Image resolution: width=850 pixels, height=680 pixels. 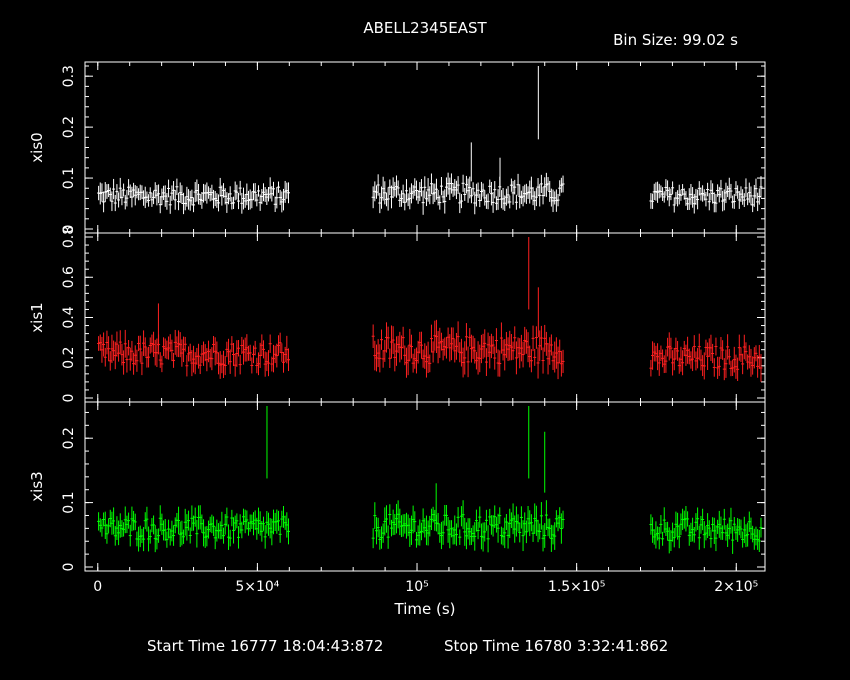 What do you see at coordinates (425, 28) in the screenshot?
I see `chart-title: ABELL2345EAST` at bounding box center [425, 28].